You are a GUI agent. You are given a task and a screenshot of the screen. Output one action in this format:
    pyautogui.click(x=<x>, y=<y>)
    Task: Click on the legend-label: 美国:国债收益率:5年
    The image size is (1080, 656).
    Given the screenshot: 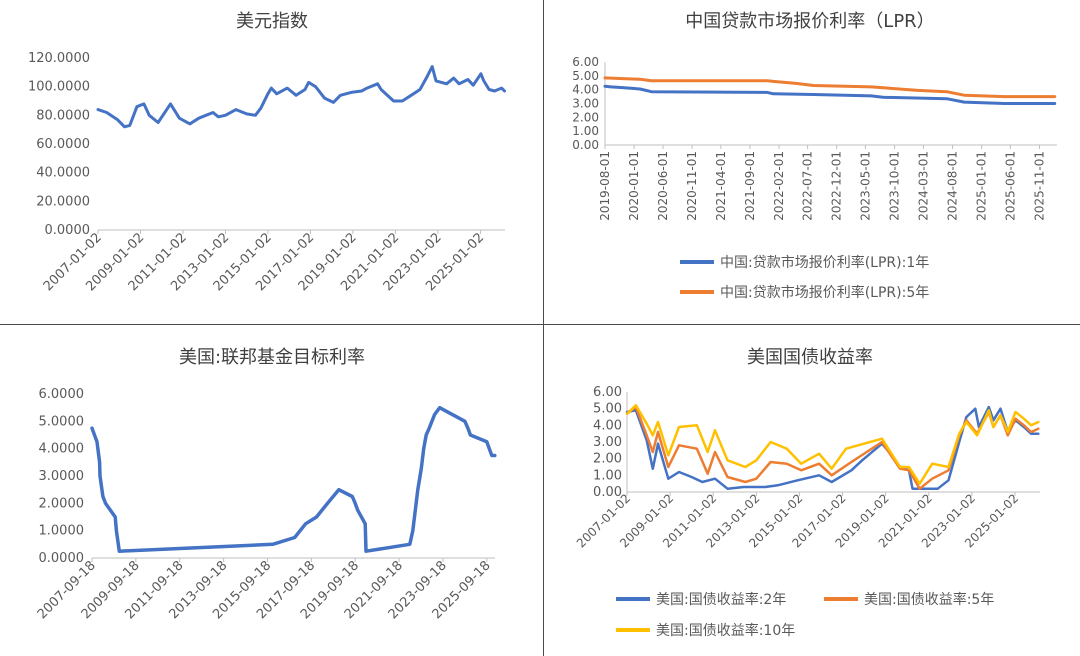 What is the action you would take?
    pyautogui.click(x=929, y=599)
    